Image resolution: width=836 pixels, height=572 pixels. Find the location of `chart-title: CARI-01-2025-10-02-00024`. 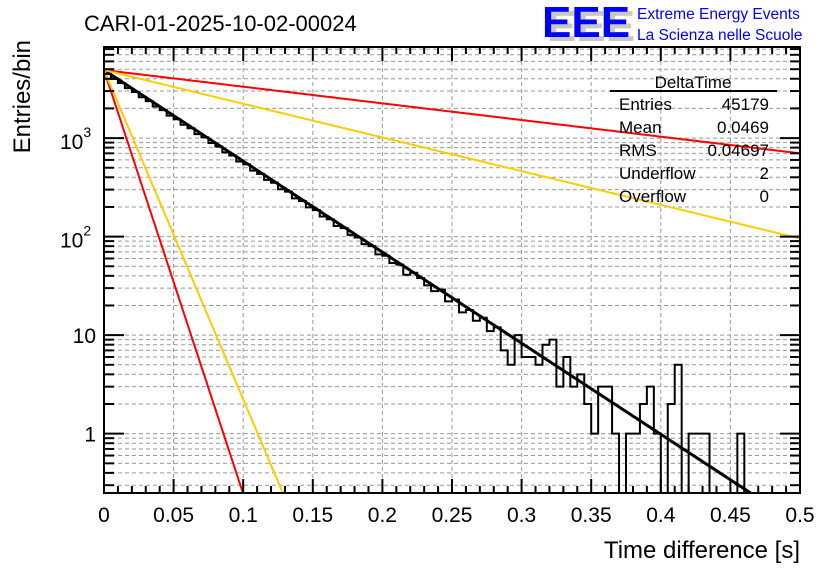

chart-title: CARI-01-2025-10-02-00024 is located at coordinates (220, 23).